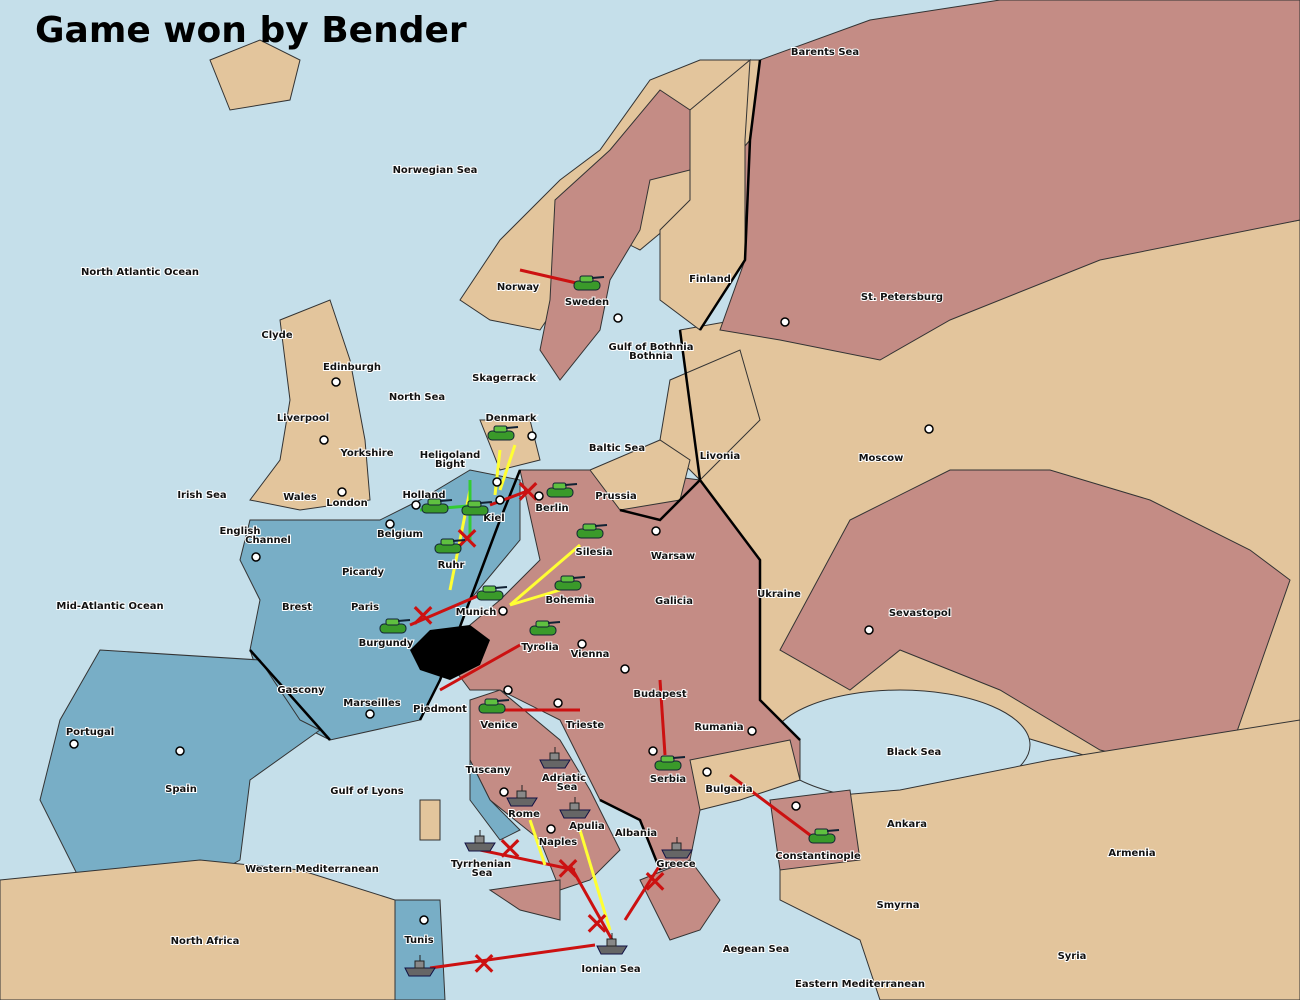 The height and width of the screenshot is (1000, 1300). Describe the element at coordinates (881, 458) in the screenshot. I see `territory-label-moscow: Moscow` at that location.